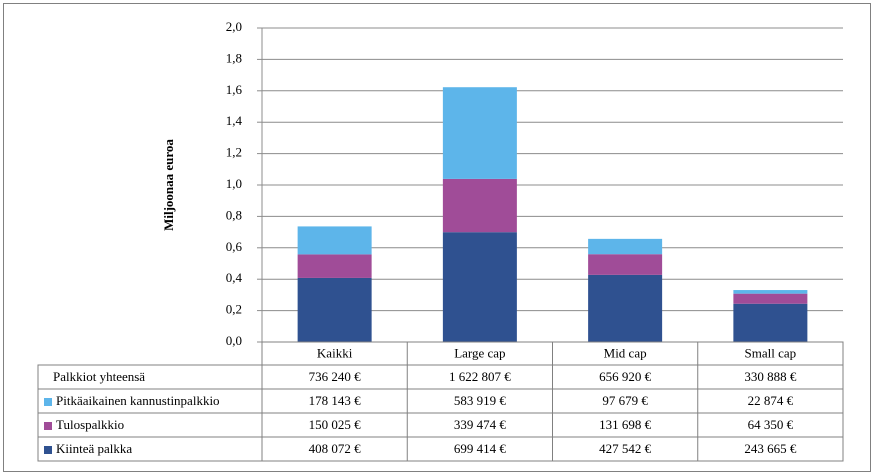  What do you see at coordinates (138, 400) in the screenshot?
I see `legend-label: Pitkäaikainen kannustinpalkkio` at bounding box center [138, 400].